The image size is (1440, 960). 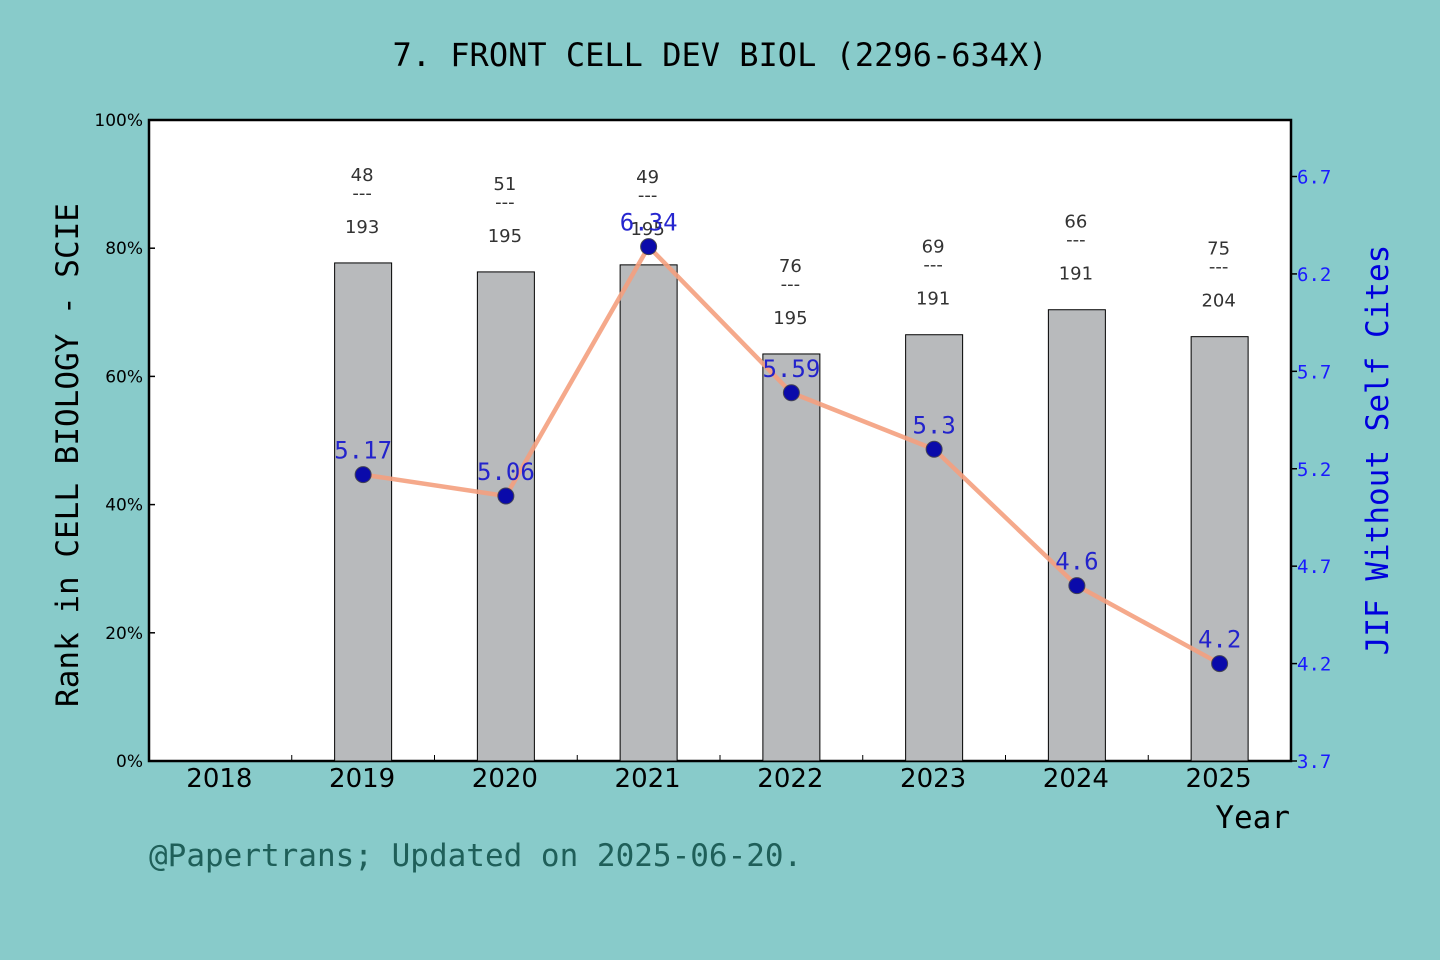 I want to click on rank-total-2024: 191, so click(x=1076, y=274).